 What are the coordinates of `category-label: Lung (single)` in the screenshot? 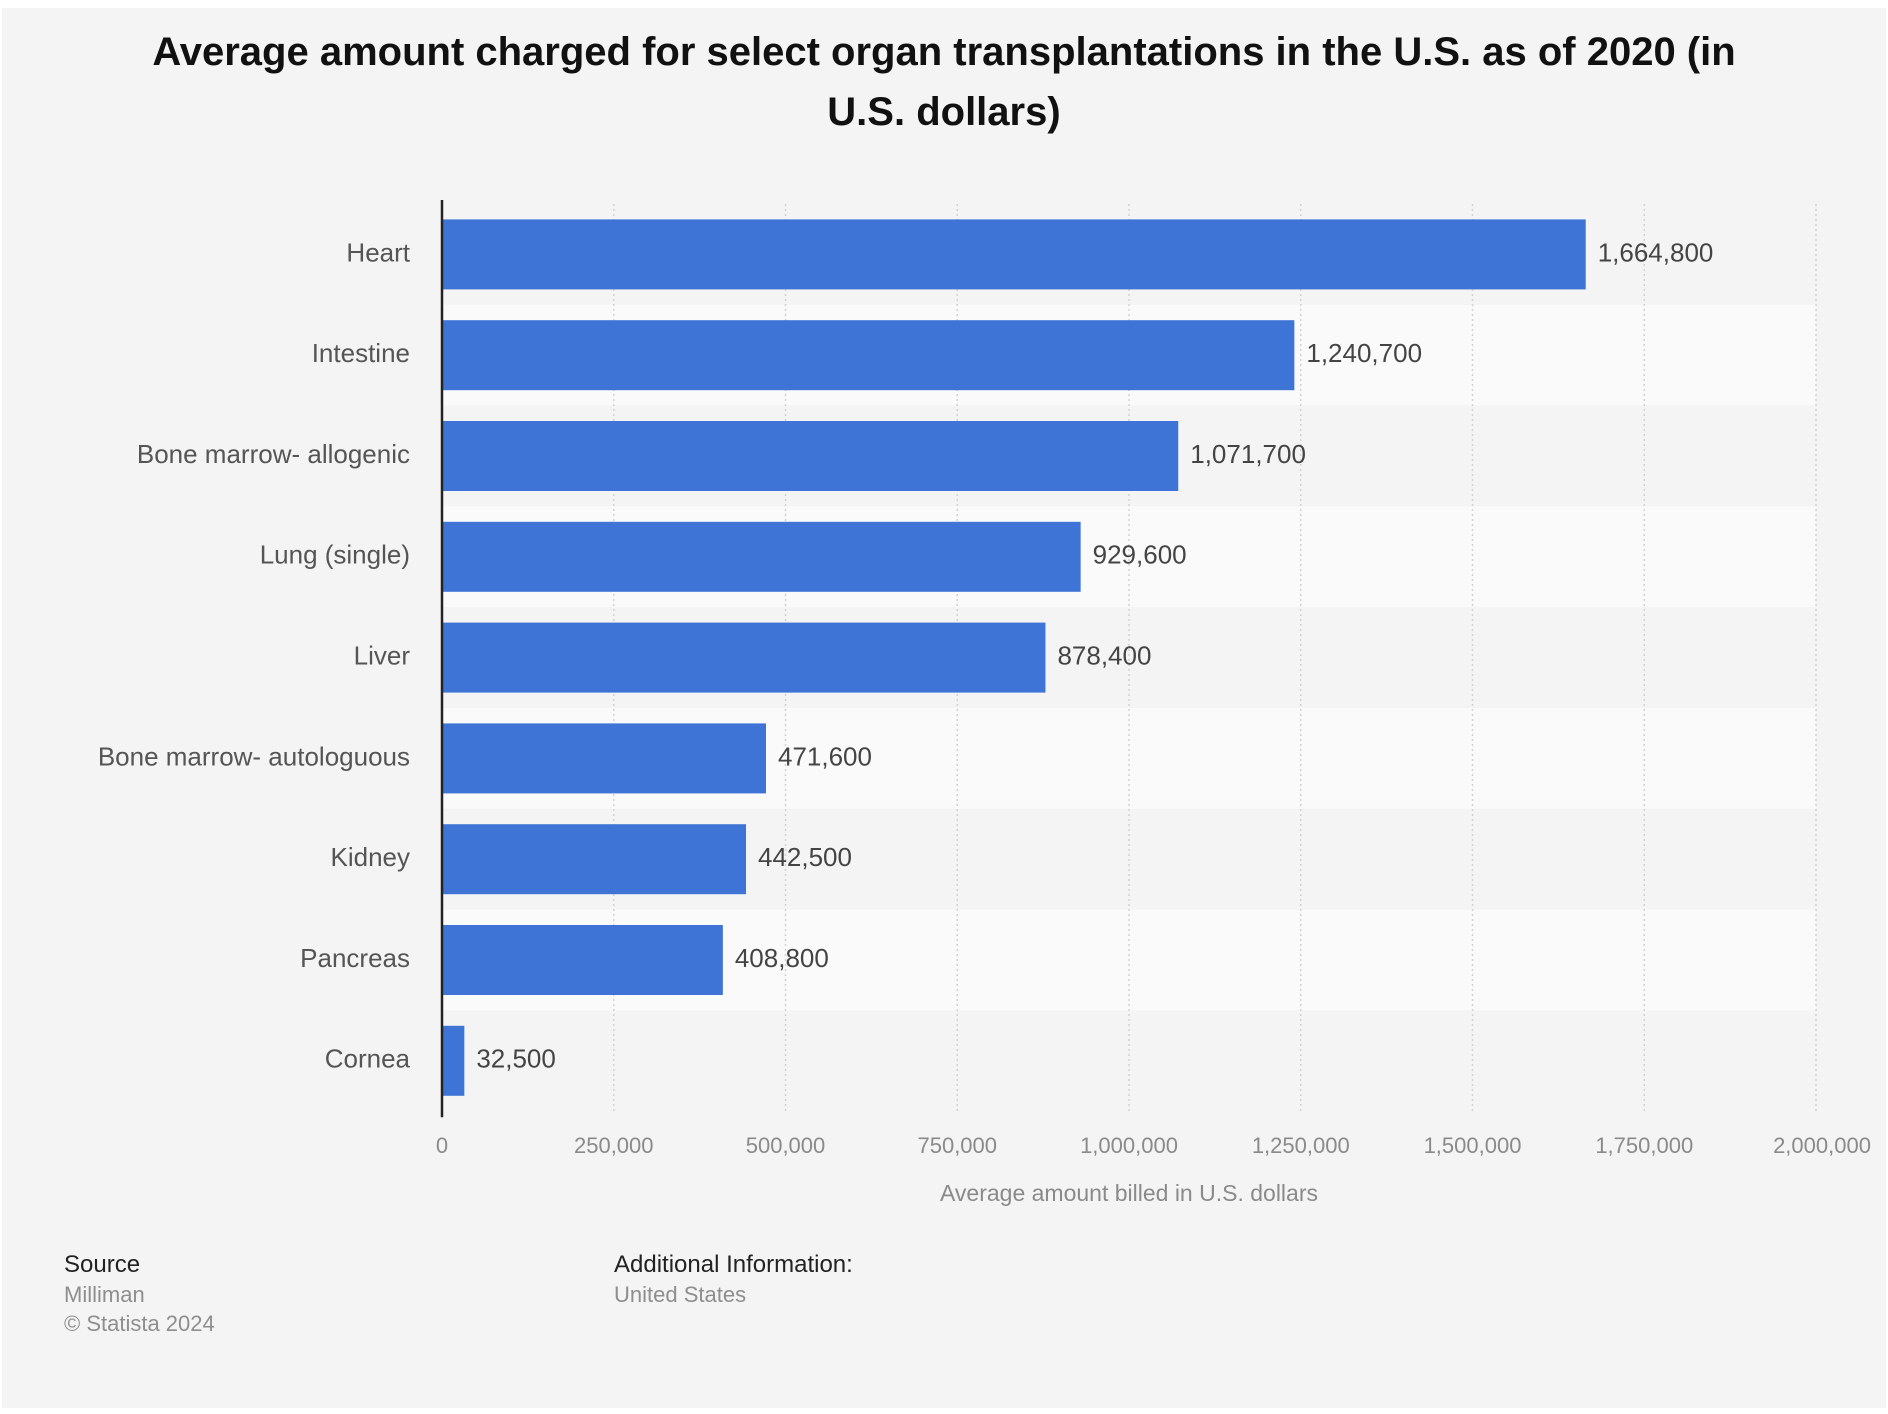 It's located at (335, 555).